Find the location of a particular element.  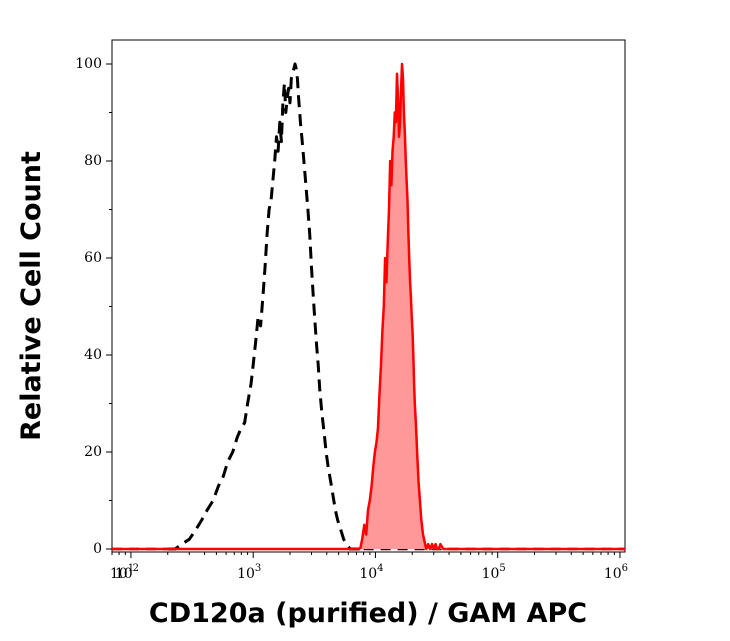

y-tick-label: 80 is located at coordinates (93, 161).